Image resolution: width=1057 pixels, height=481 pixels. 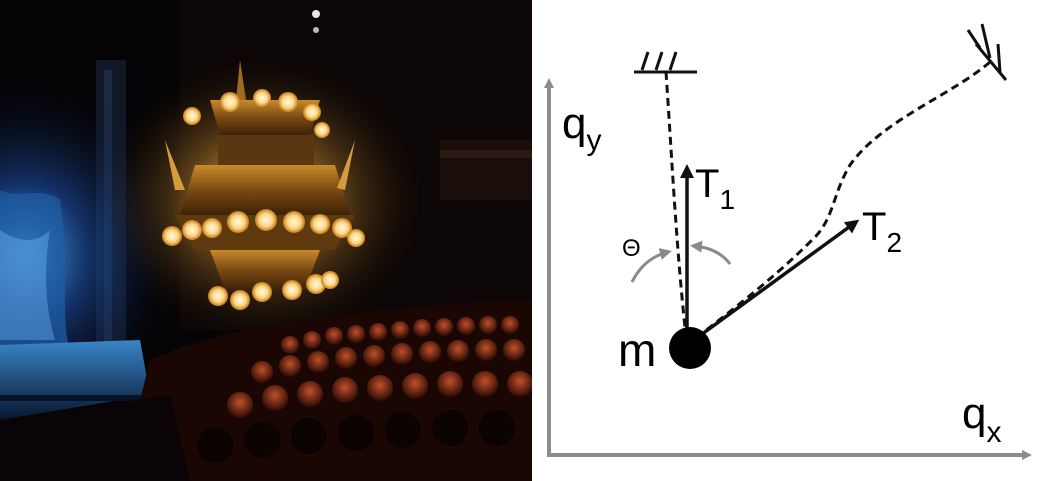 I want to click on angle-label: Θ, so click(x=631, y=248).